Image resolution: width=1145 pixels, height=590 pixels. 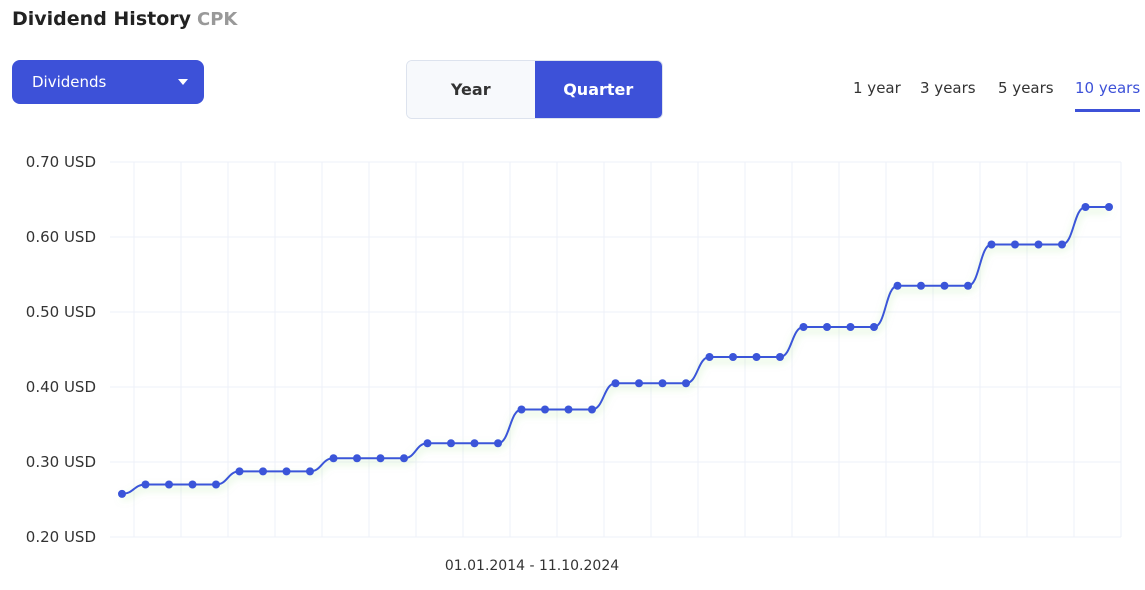 What do you see at coordinates (61, 387) in the screenshot?
I see `y-tick-label: 0.40 USD` at bounding box center [61, 387].